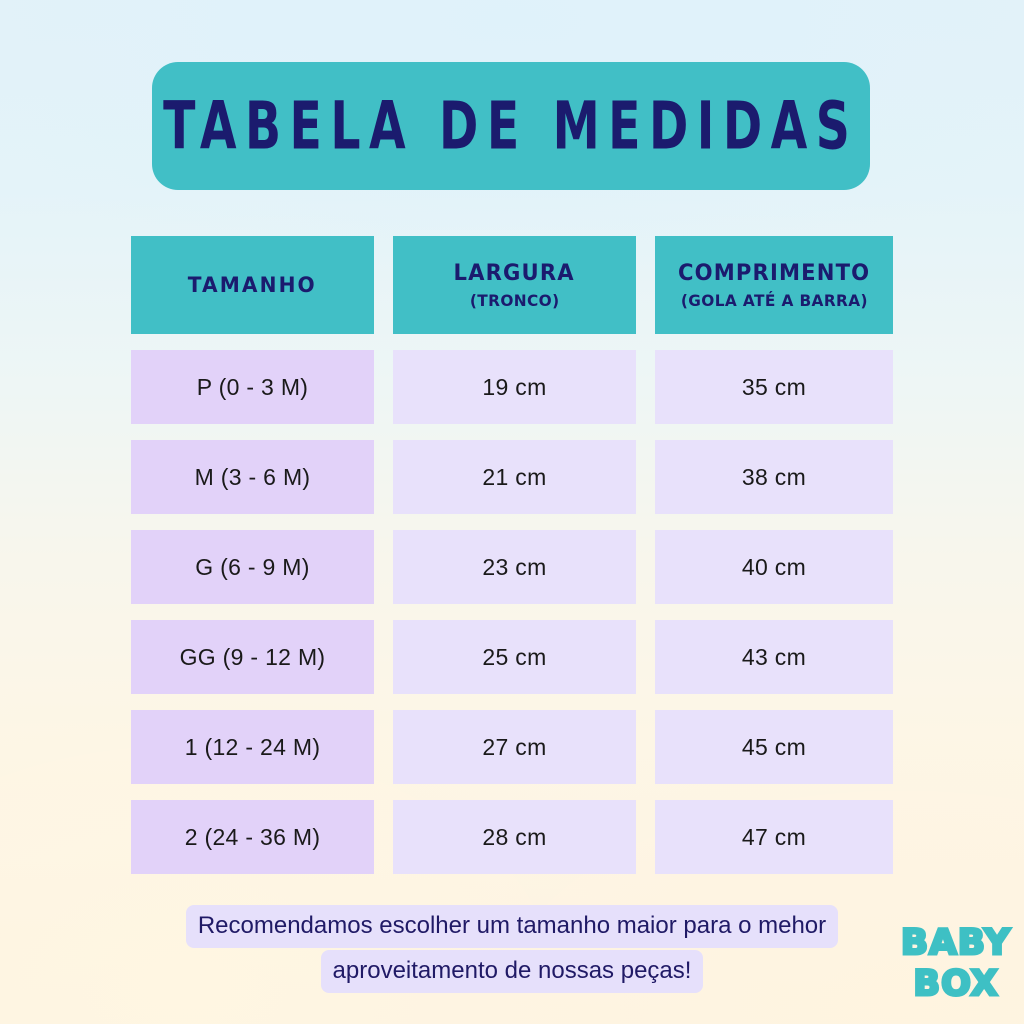 This screenshot has height=1024, width=1024. I want to click on size-label: 1 (12 - 24 M), so click(252, 746).